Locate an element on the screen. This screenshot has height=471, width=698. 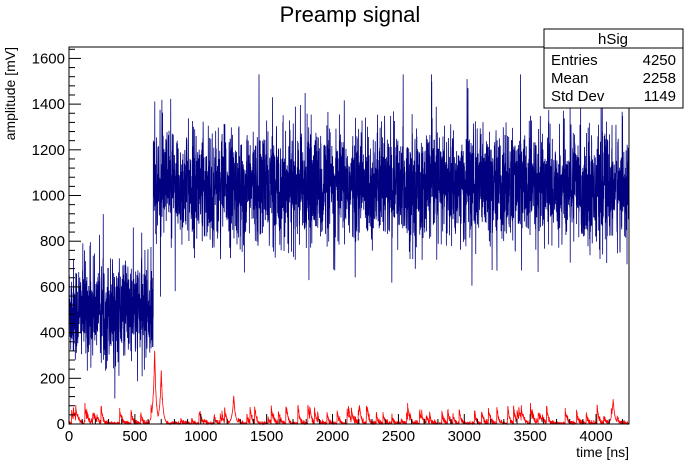
y-tick-label: 1600 is located at coordinates (48, 58).